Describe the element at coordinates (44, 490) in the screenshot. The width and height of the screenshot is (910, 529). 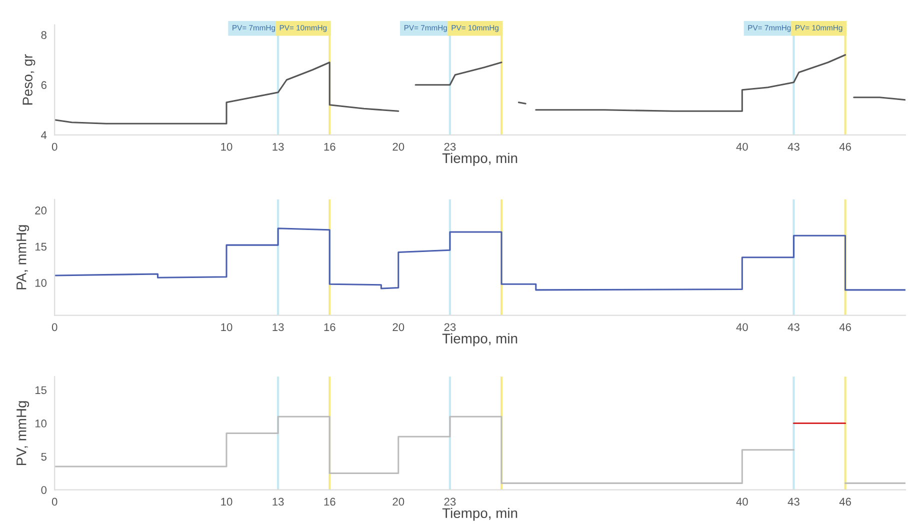
I see `y-tick-label: 0` at that location.